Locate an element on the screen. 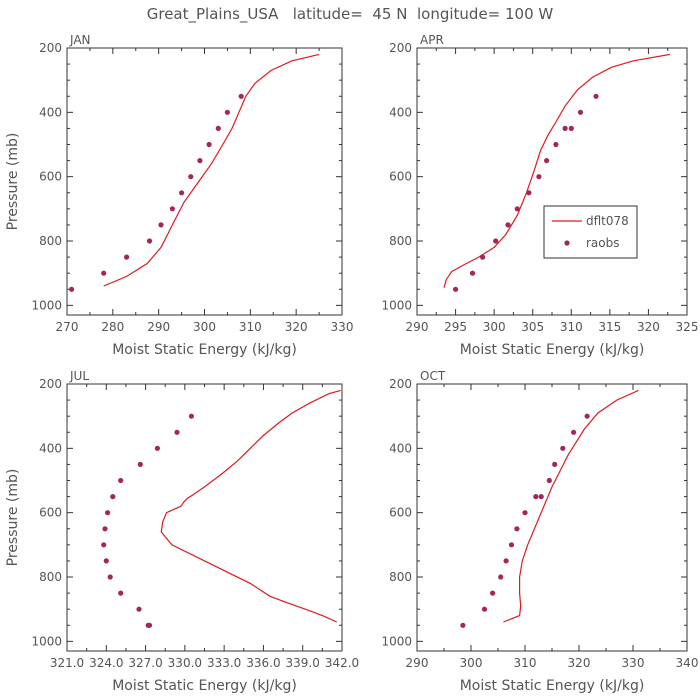 This screenshot has width=700, height=700. legend-point-swatch is located at coordinates (567, 243).